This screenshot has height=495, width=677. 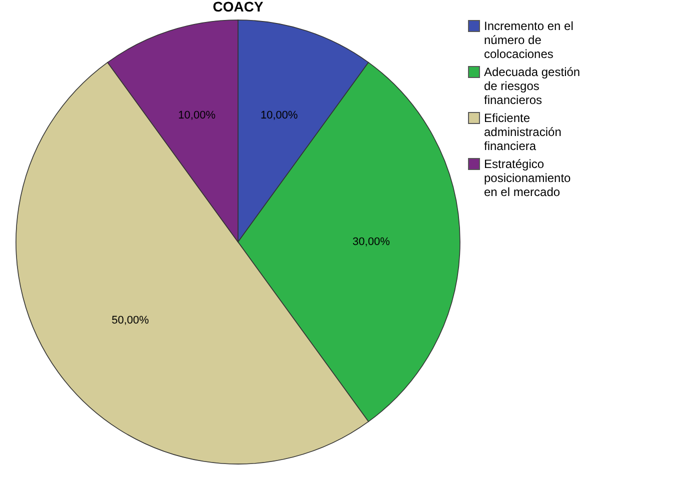 I want to click on chart-title: COACY, so click(x=238, y=7).